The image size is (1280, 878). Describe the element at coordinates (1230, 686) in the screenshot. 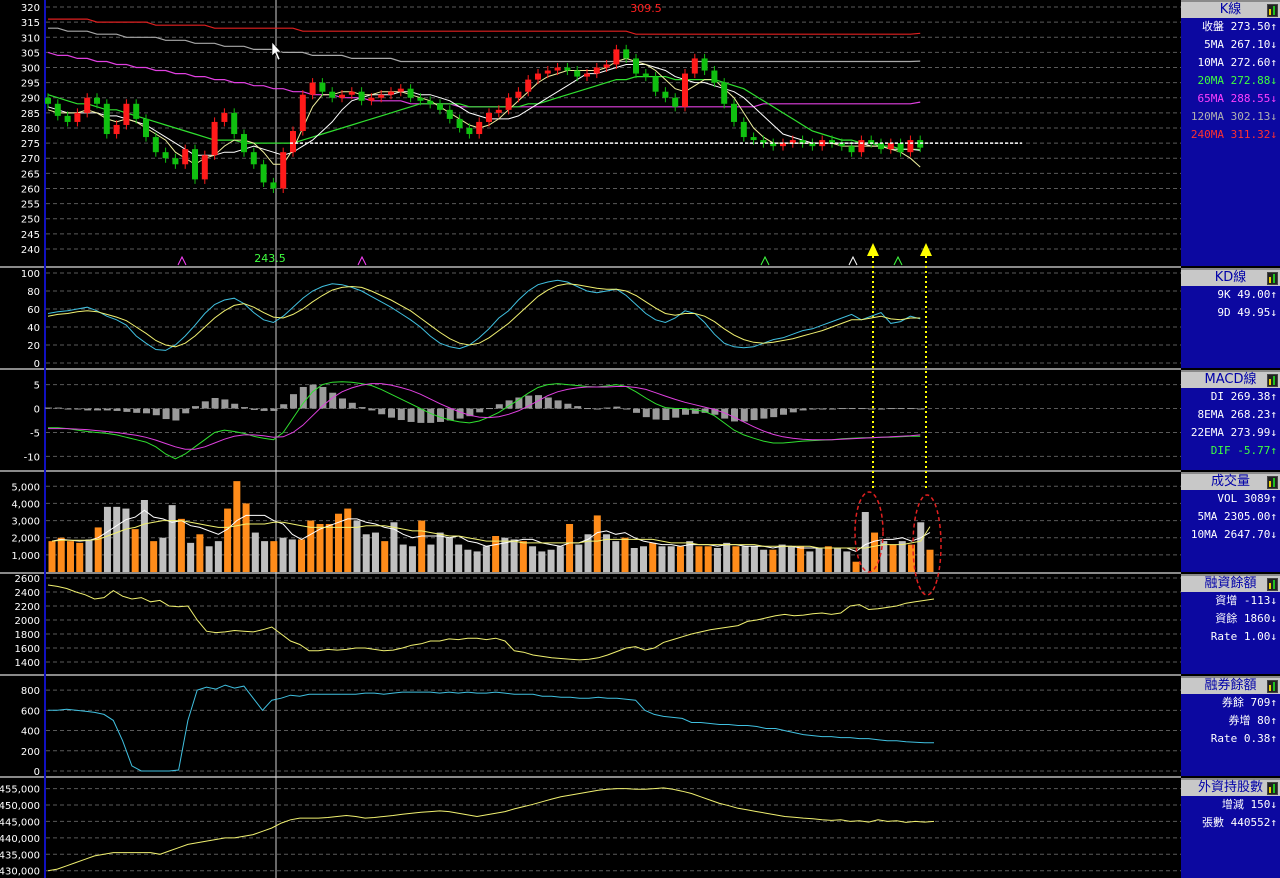

I see `short-panel-header: 融券餘額` at that location.